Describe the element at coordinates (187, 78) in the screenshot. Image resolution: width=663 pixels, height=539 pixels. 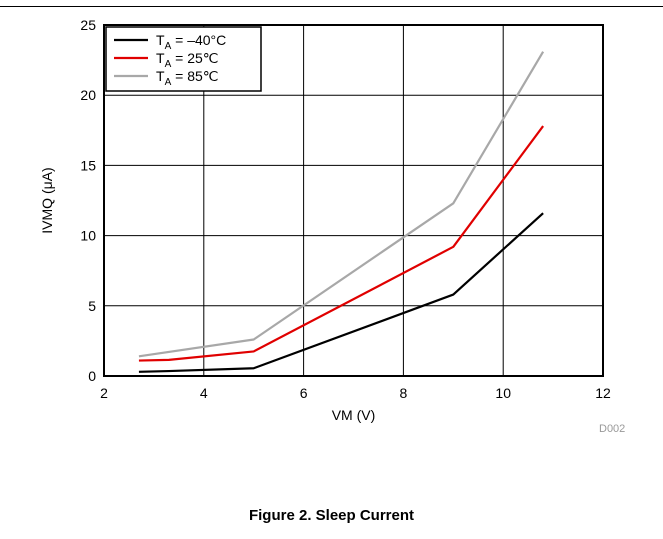
I see `legend-label: TA = 85℃` at that location.